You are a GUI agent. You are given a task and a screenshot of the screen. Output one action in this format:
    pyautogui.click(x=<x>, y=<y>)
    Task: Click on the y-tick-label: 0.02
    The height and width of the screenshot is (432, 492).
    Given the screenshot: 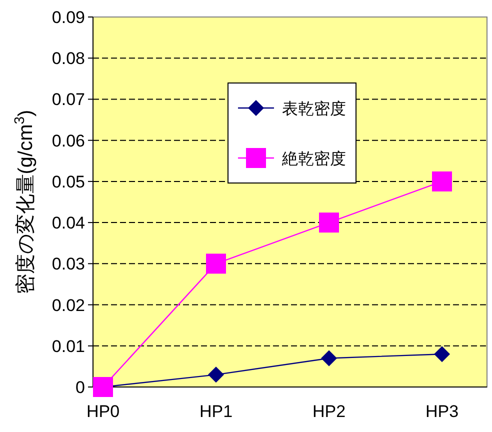 What is the action you would take?
    pyautogui.click(x=68, y=305)
    